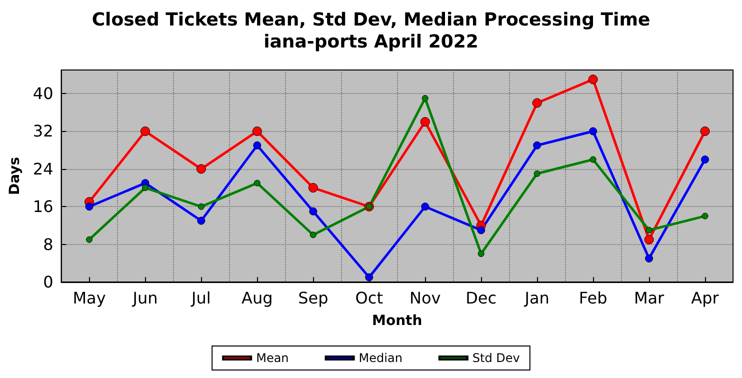 Image resolution: width=742 pixels, height=378 pixels. I want to click on x-tick-label: Aug, so click(257, 298).